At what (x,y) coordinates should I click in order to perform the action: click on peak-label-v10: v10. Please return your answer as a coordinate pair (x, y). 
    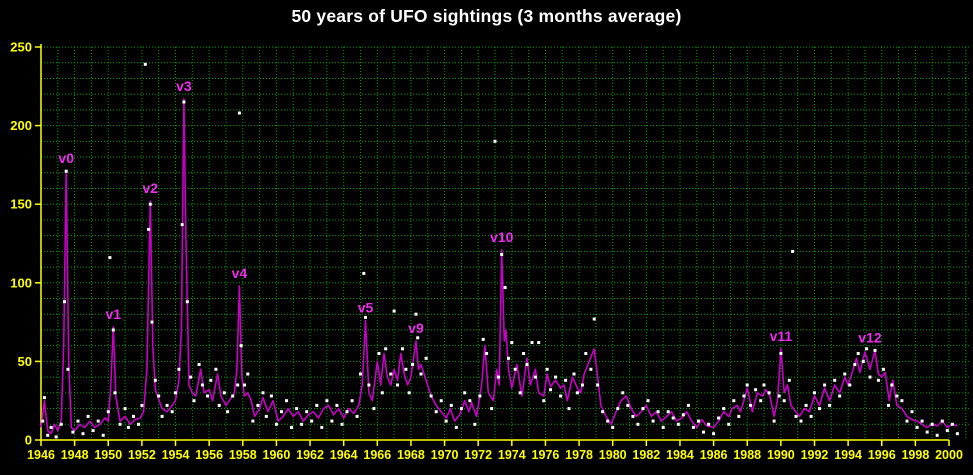
    Looking at the image, I should click on (502, 237).